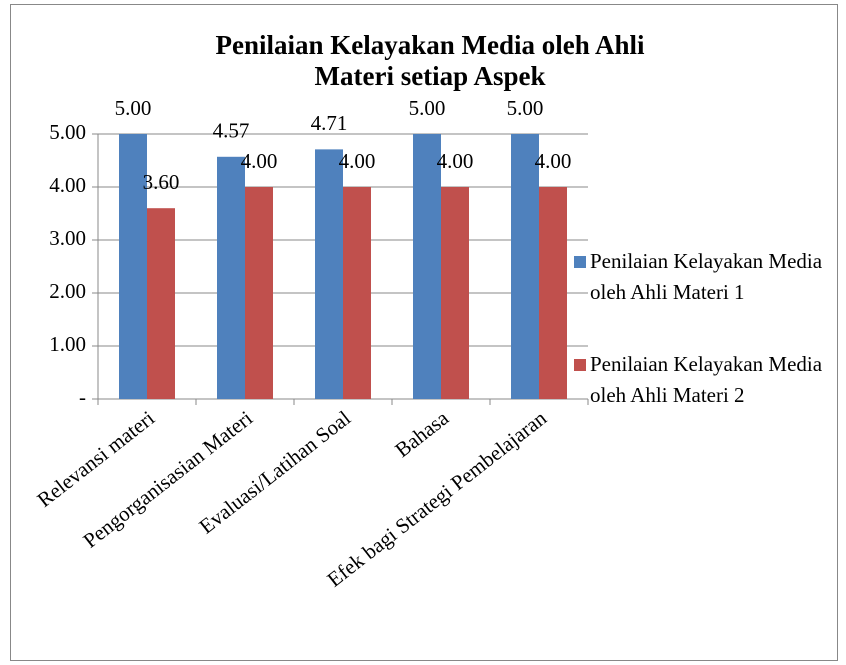  Describe the element at coordinates (82, 397) in the screenshot. I see `y-tick-label: -` at that location.